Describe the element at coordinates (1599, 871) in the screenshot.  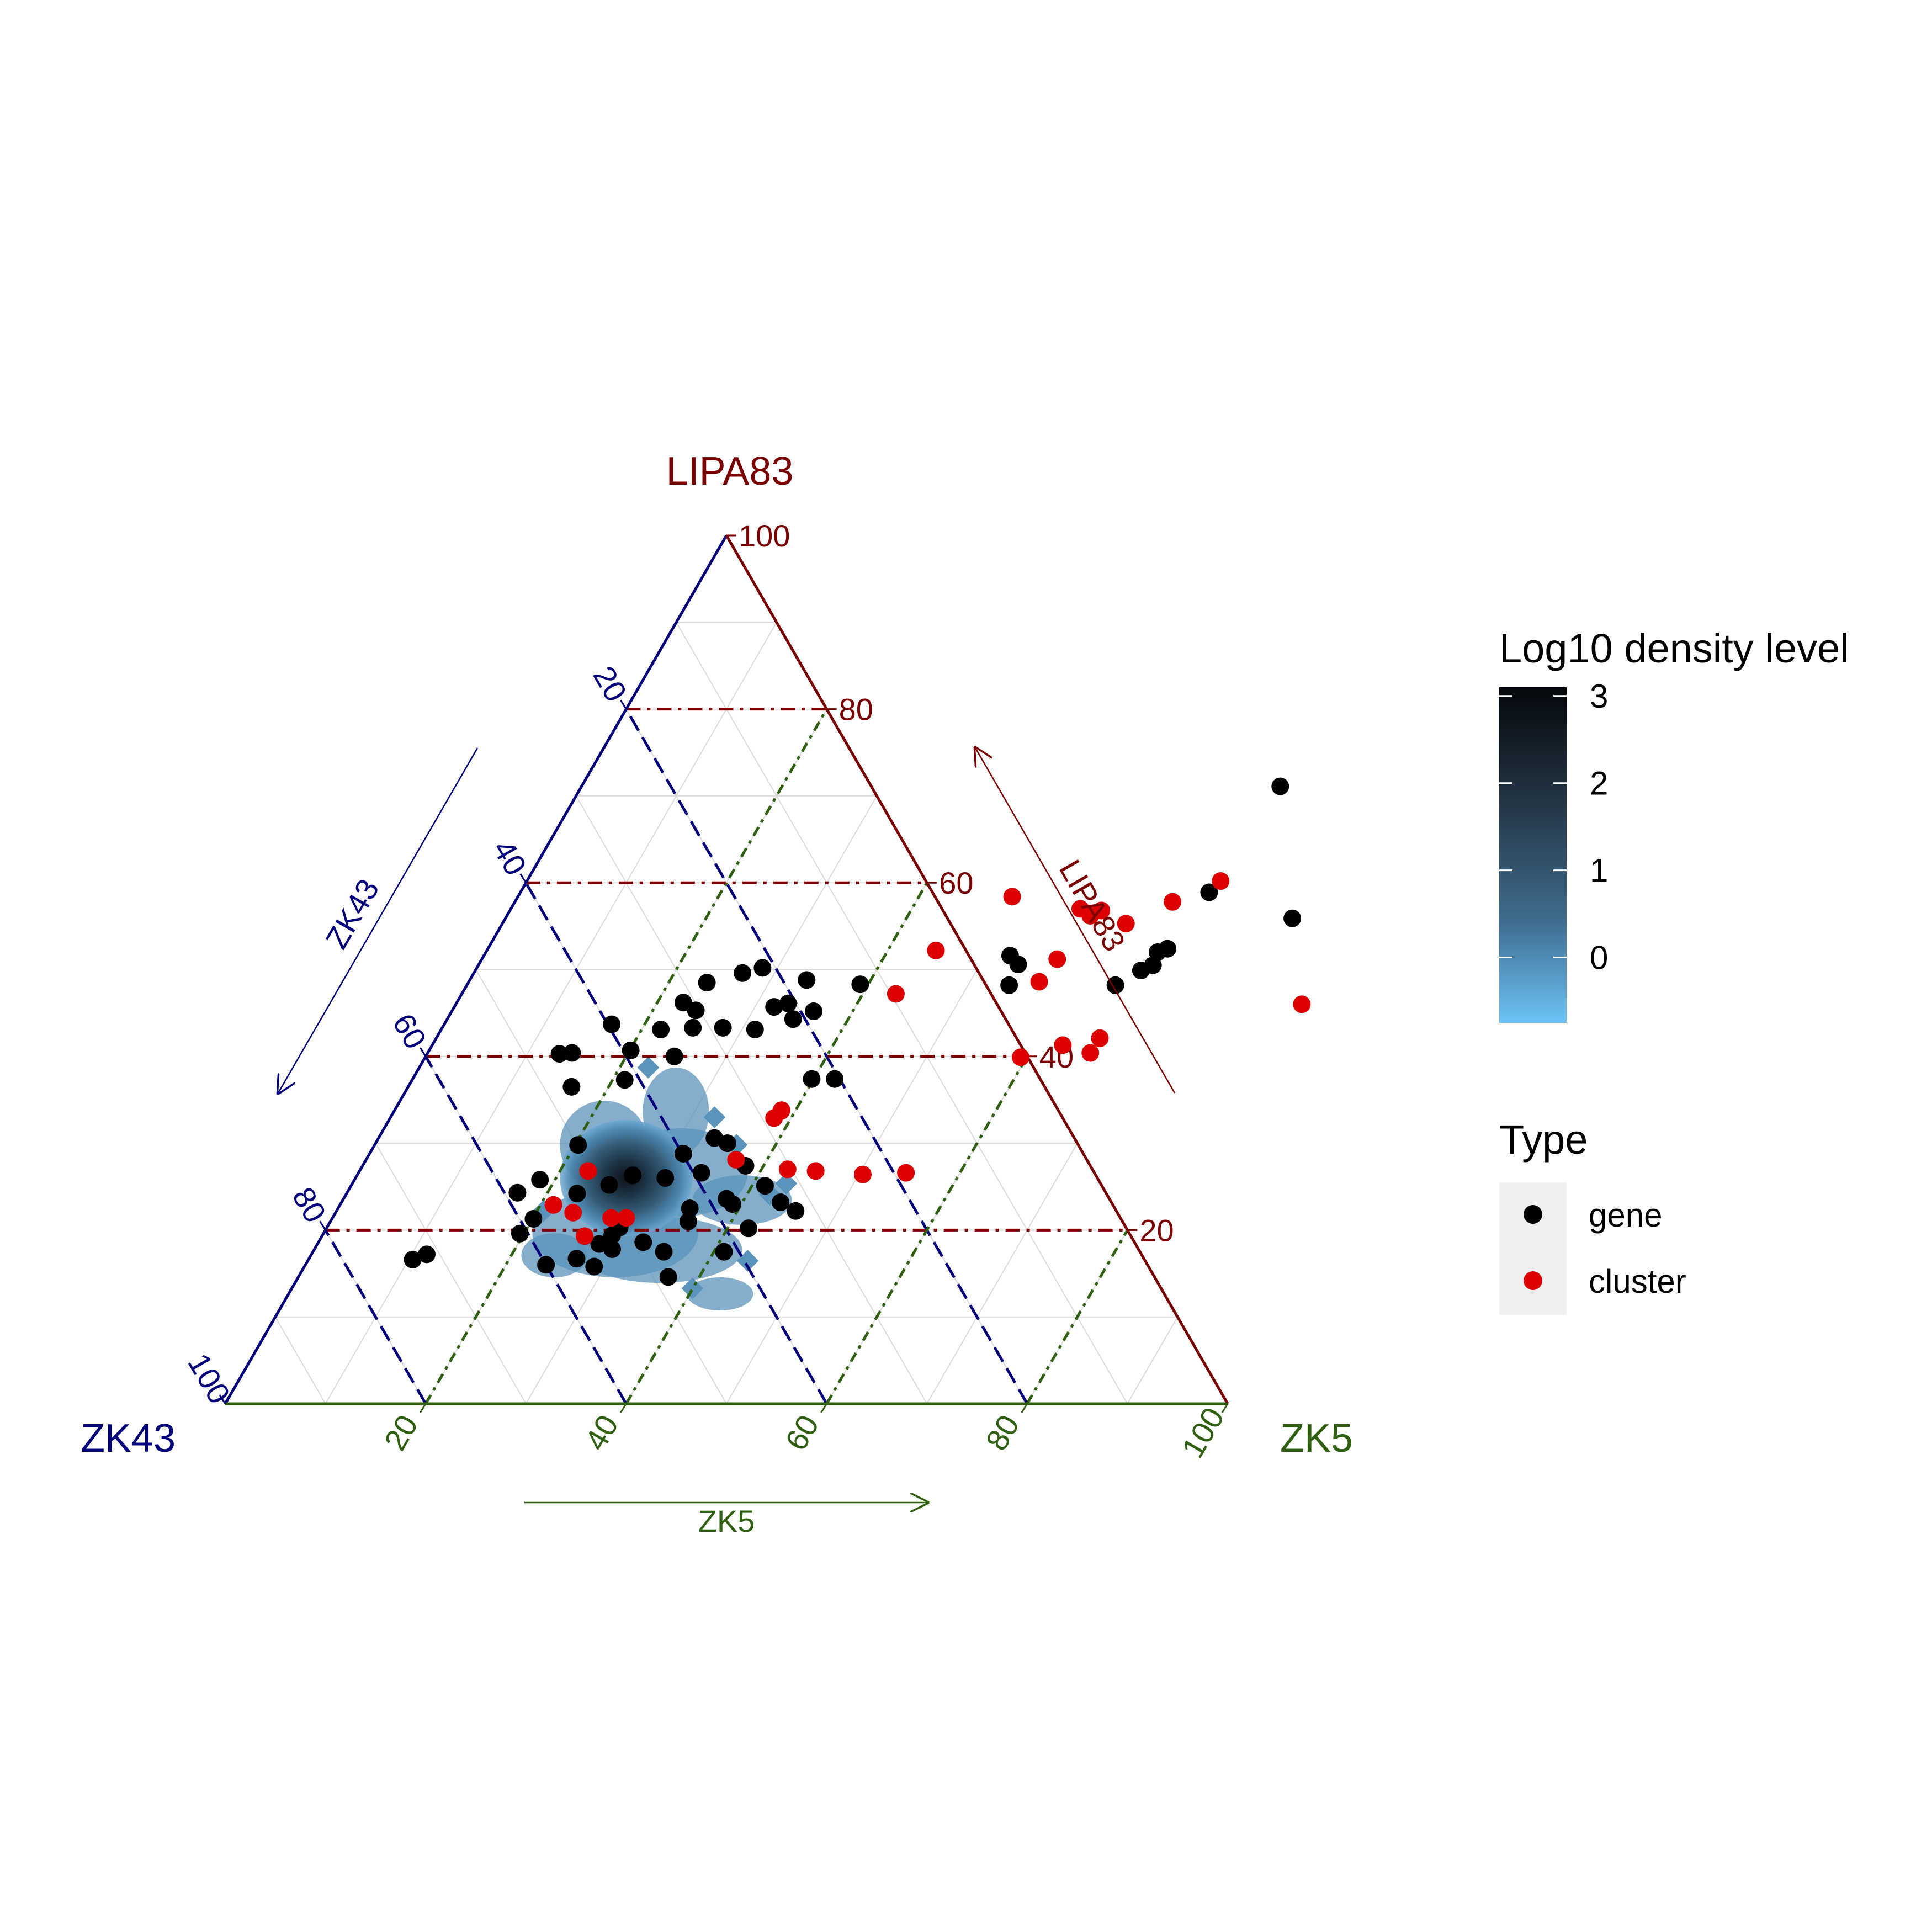
I see `colorbar-tick-label: 1` at that location.